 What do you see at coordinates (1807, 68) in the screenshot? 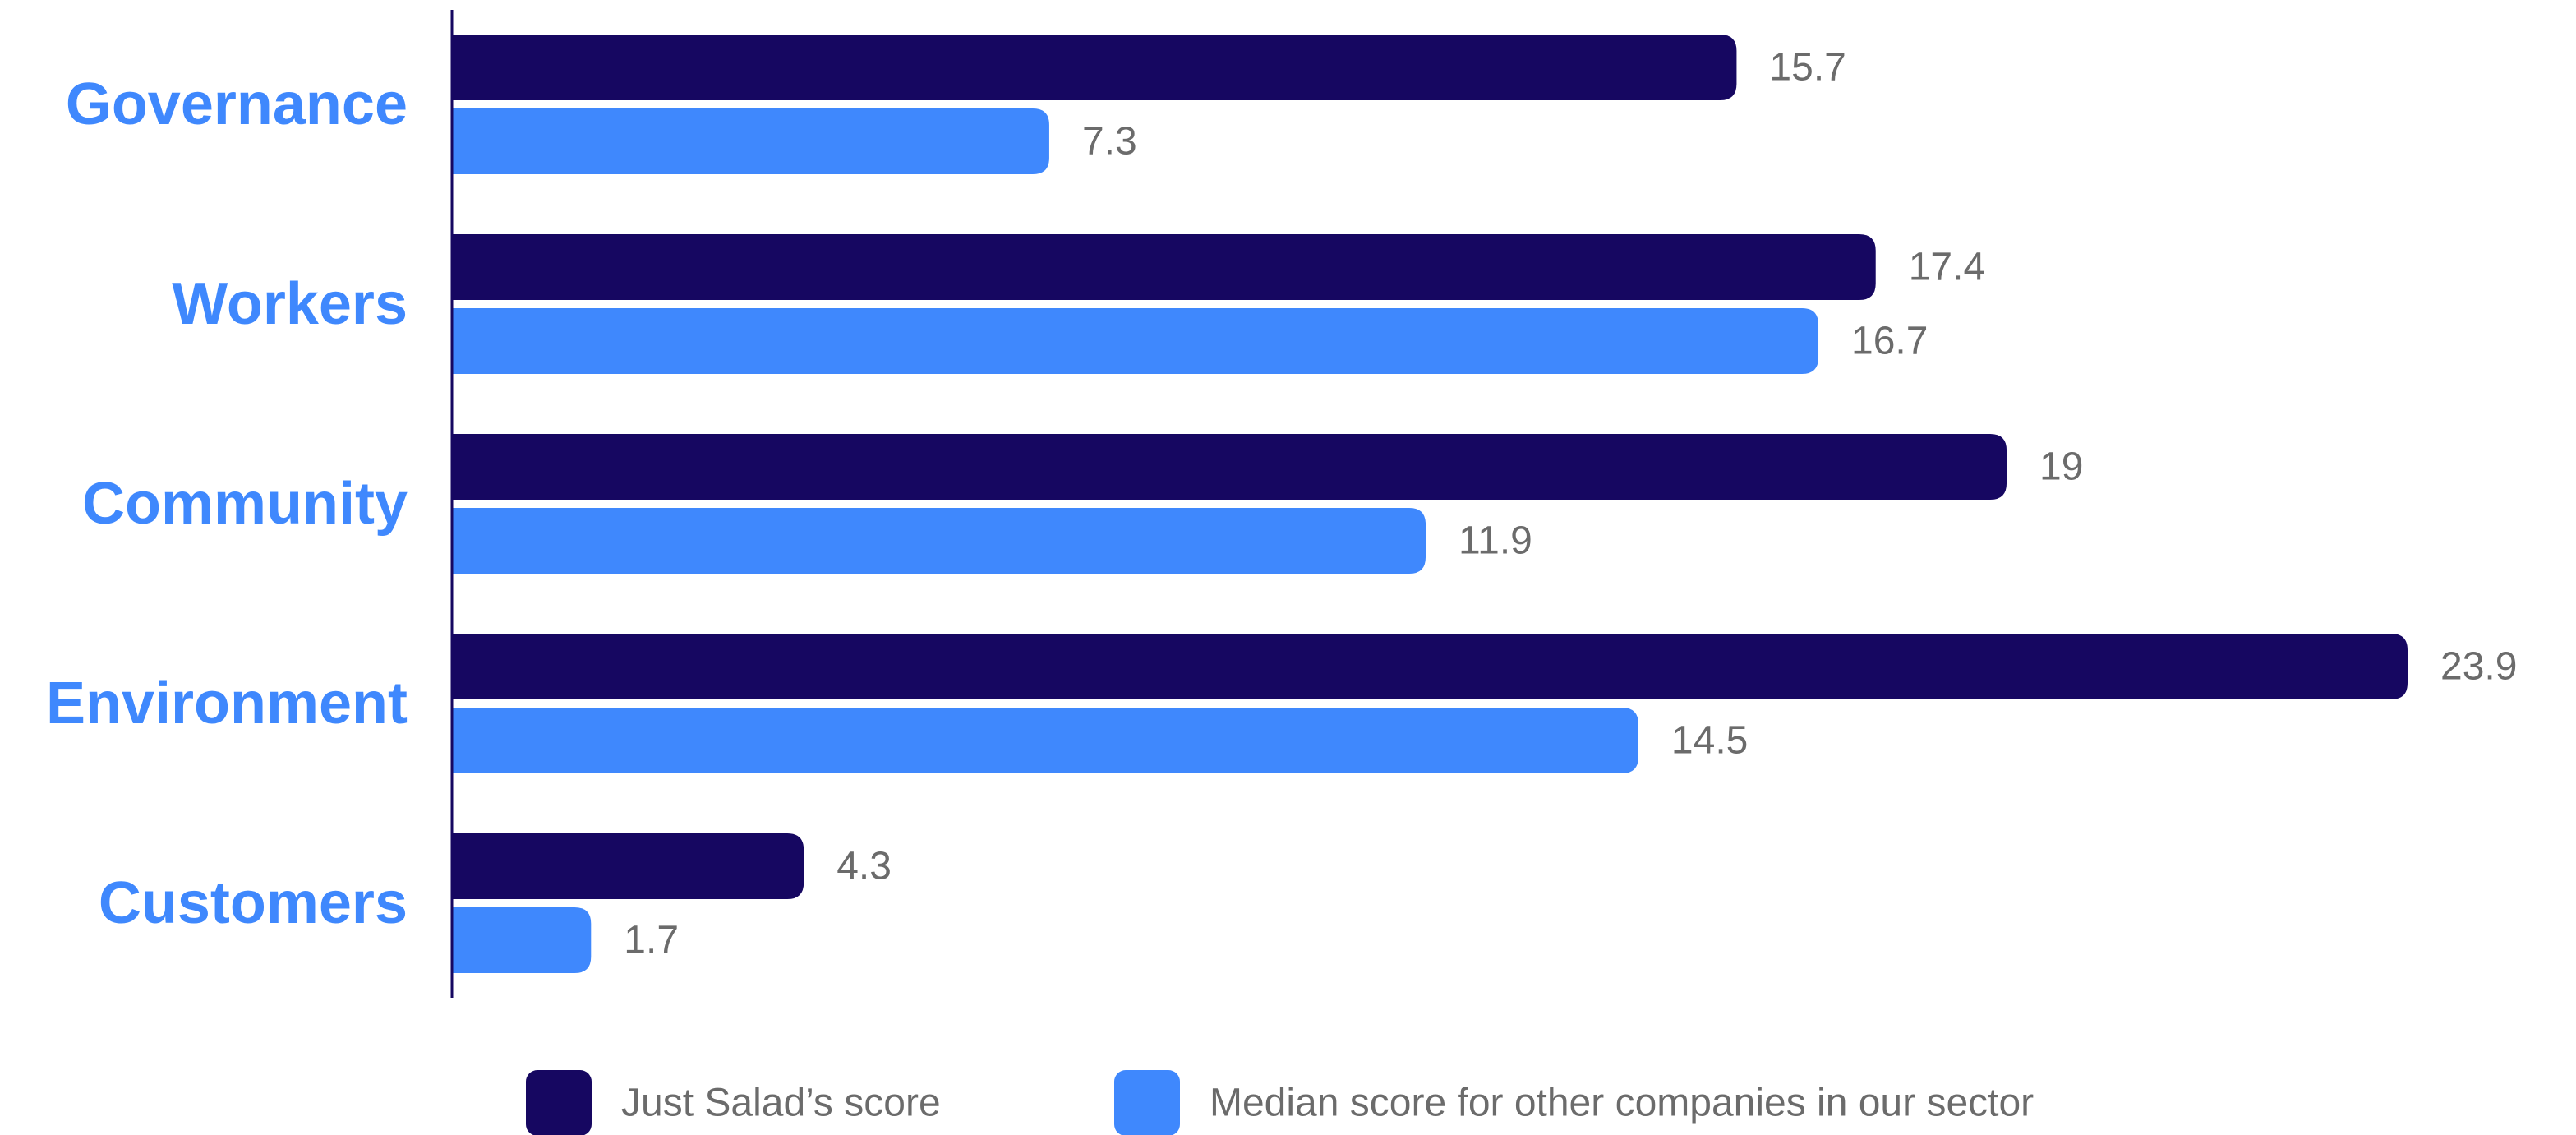
I see `value-label-governance-series-1: 15.7` at bounding box center [1807, 68].